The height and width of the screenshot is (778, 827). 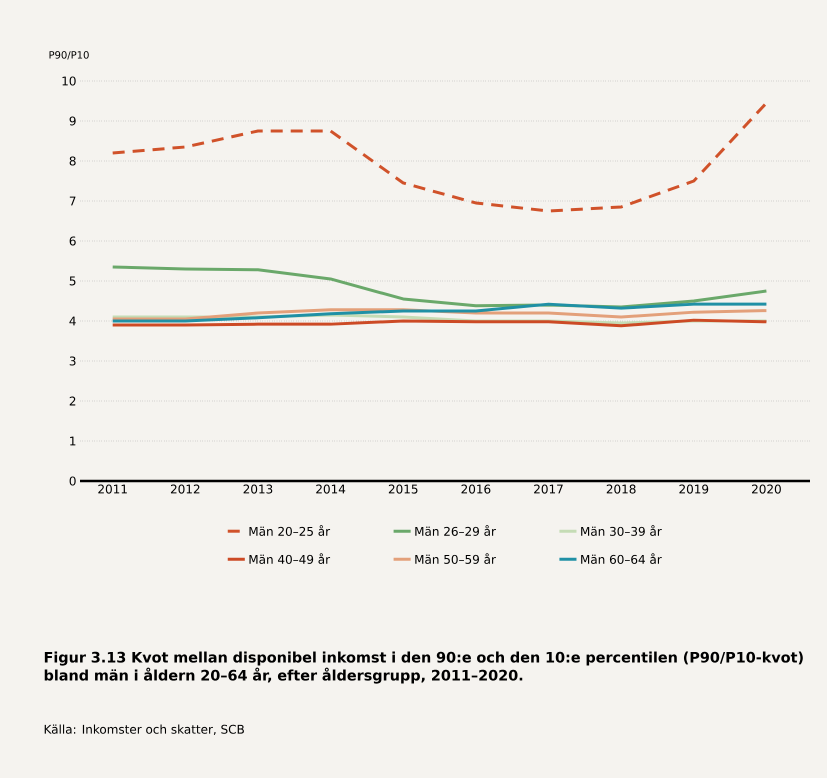 What do you see at coordinates (73, 401) in the screenshot?
I see `y-tick-label: 2` at bounding box center [73, 401].